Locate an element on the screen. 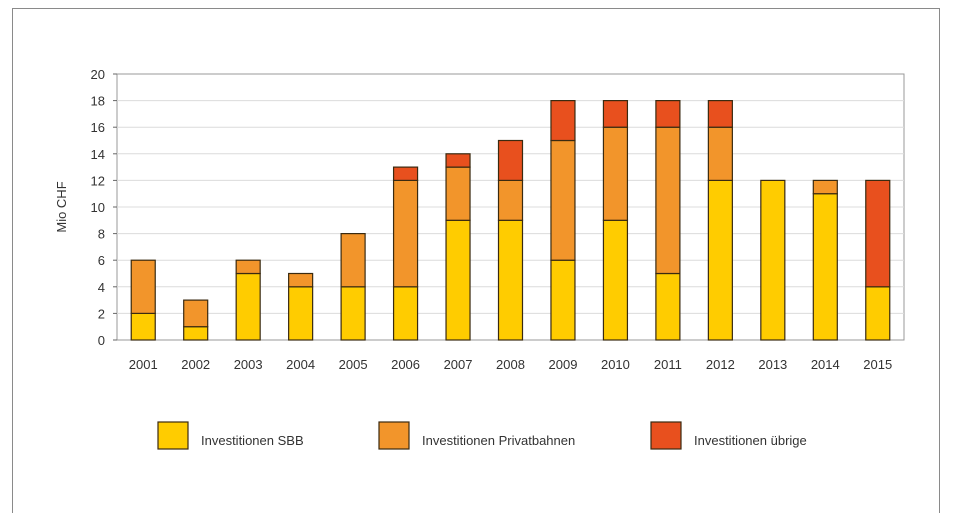  y-tick-label: 6 is located at coordinates (101, 260).